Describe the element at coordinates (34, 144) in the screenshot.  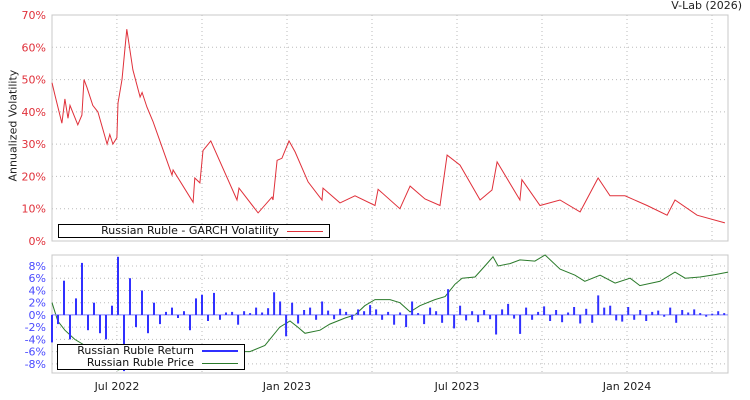
I see `y-tick-label: 30%` at that location.